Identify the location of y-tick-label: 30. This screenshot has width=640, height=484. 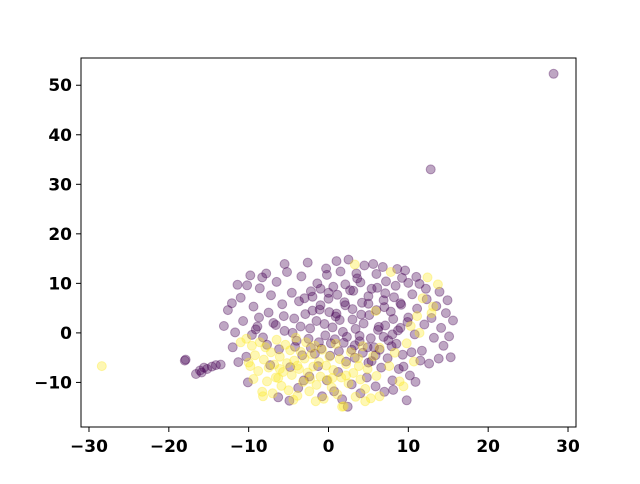
(60, 185).